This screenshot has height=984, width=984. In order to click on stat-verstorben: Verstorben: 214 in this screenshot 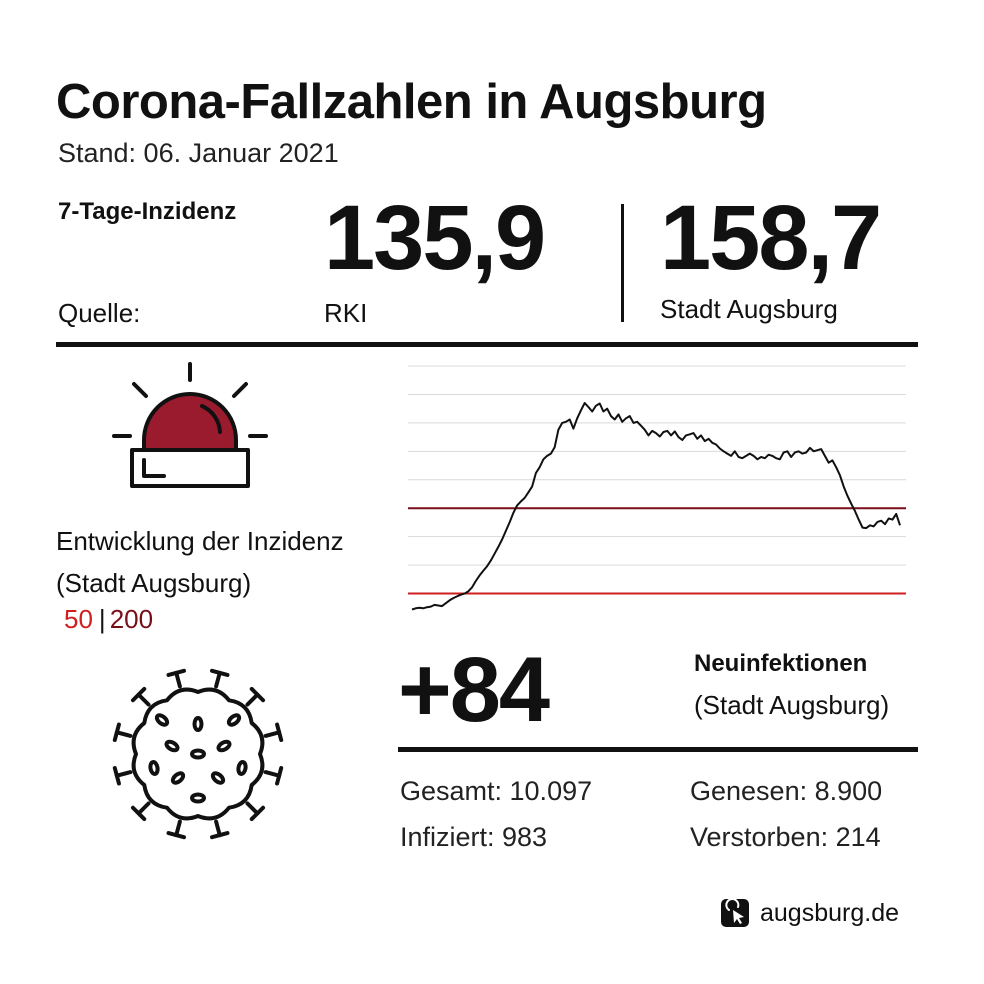, I will do `click(785, 837)`.